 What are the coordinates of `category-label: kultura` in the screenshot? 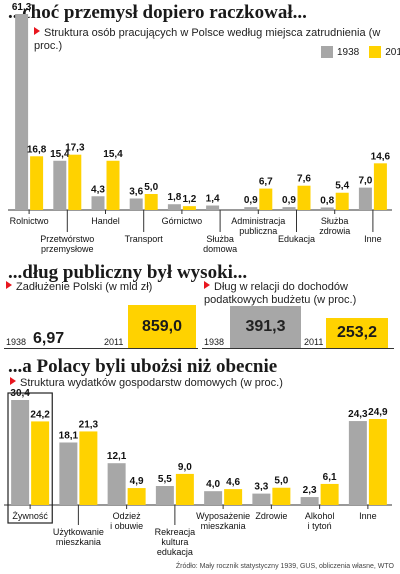 It's located at (174, 542).